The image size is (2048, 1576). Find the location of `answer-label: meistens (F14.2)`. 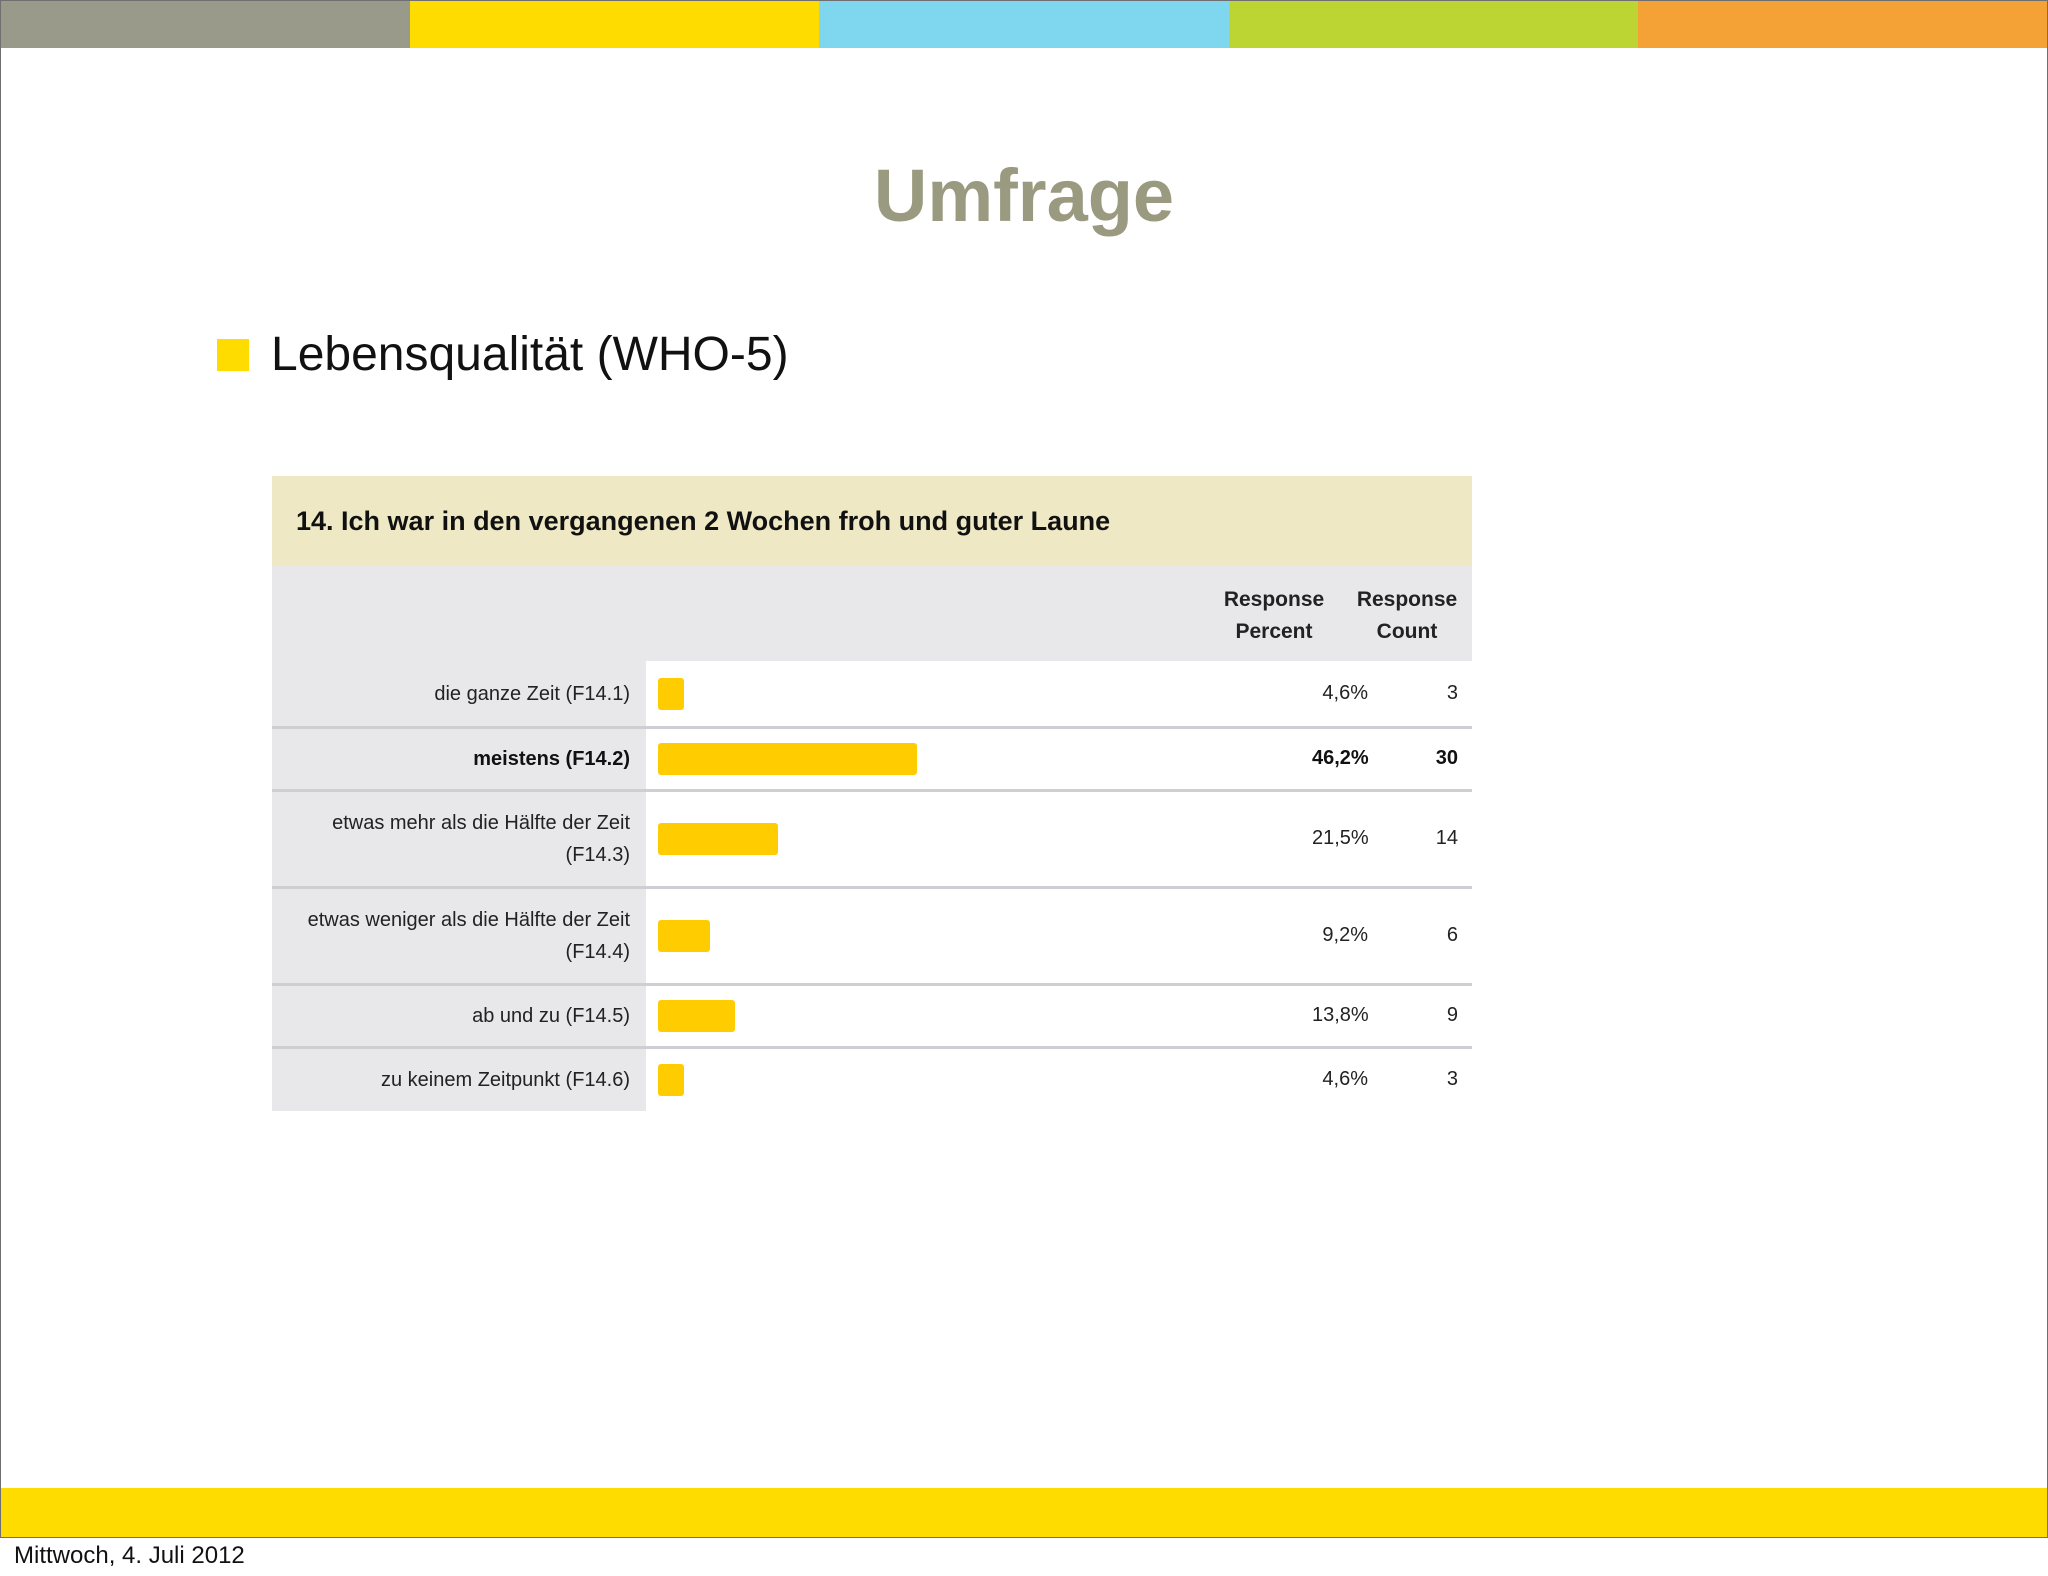

answer-label: meistens (F14.2) is located at coordinates (459, 759).